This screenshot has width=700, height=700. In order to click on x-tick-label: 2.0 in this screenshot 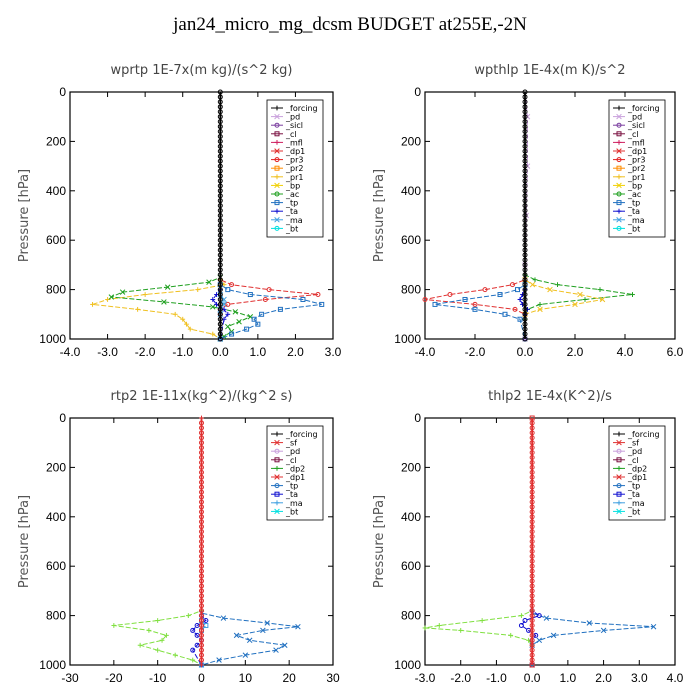, I will do `click(603, 678)`.